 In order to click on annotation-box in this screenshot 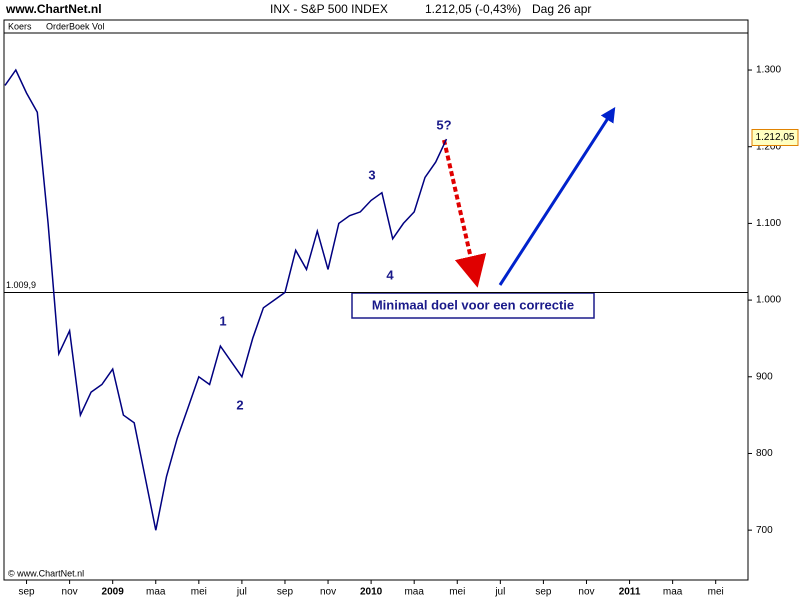, I will do `click(473, 305)`.